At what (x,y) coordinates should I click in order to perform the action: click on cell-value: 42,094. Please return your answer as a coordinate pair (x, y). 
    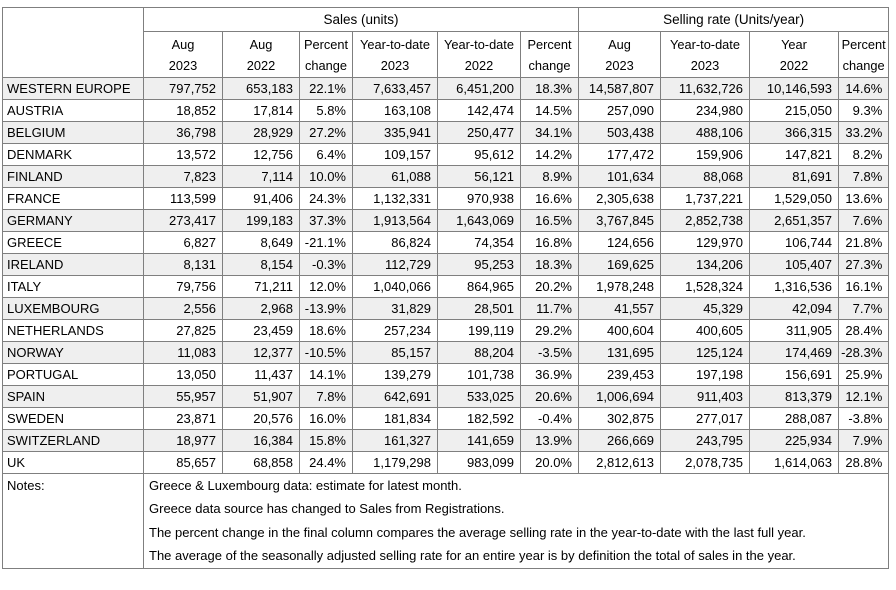
    Looking at the image, I should click on (794, 308).